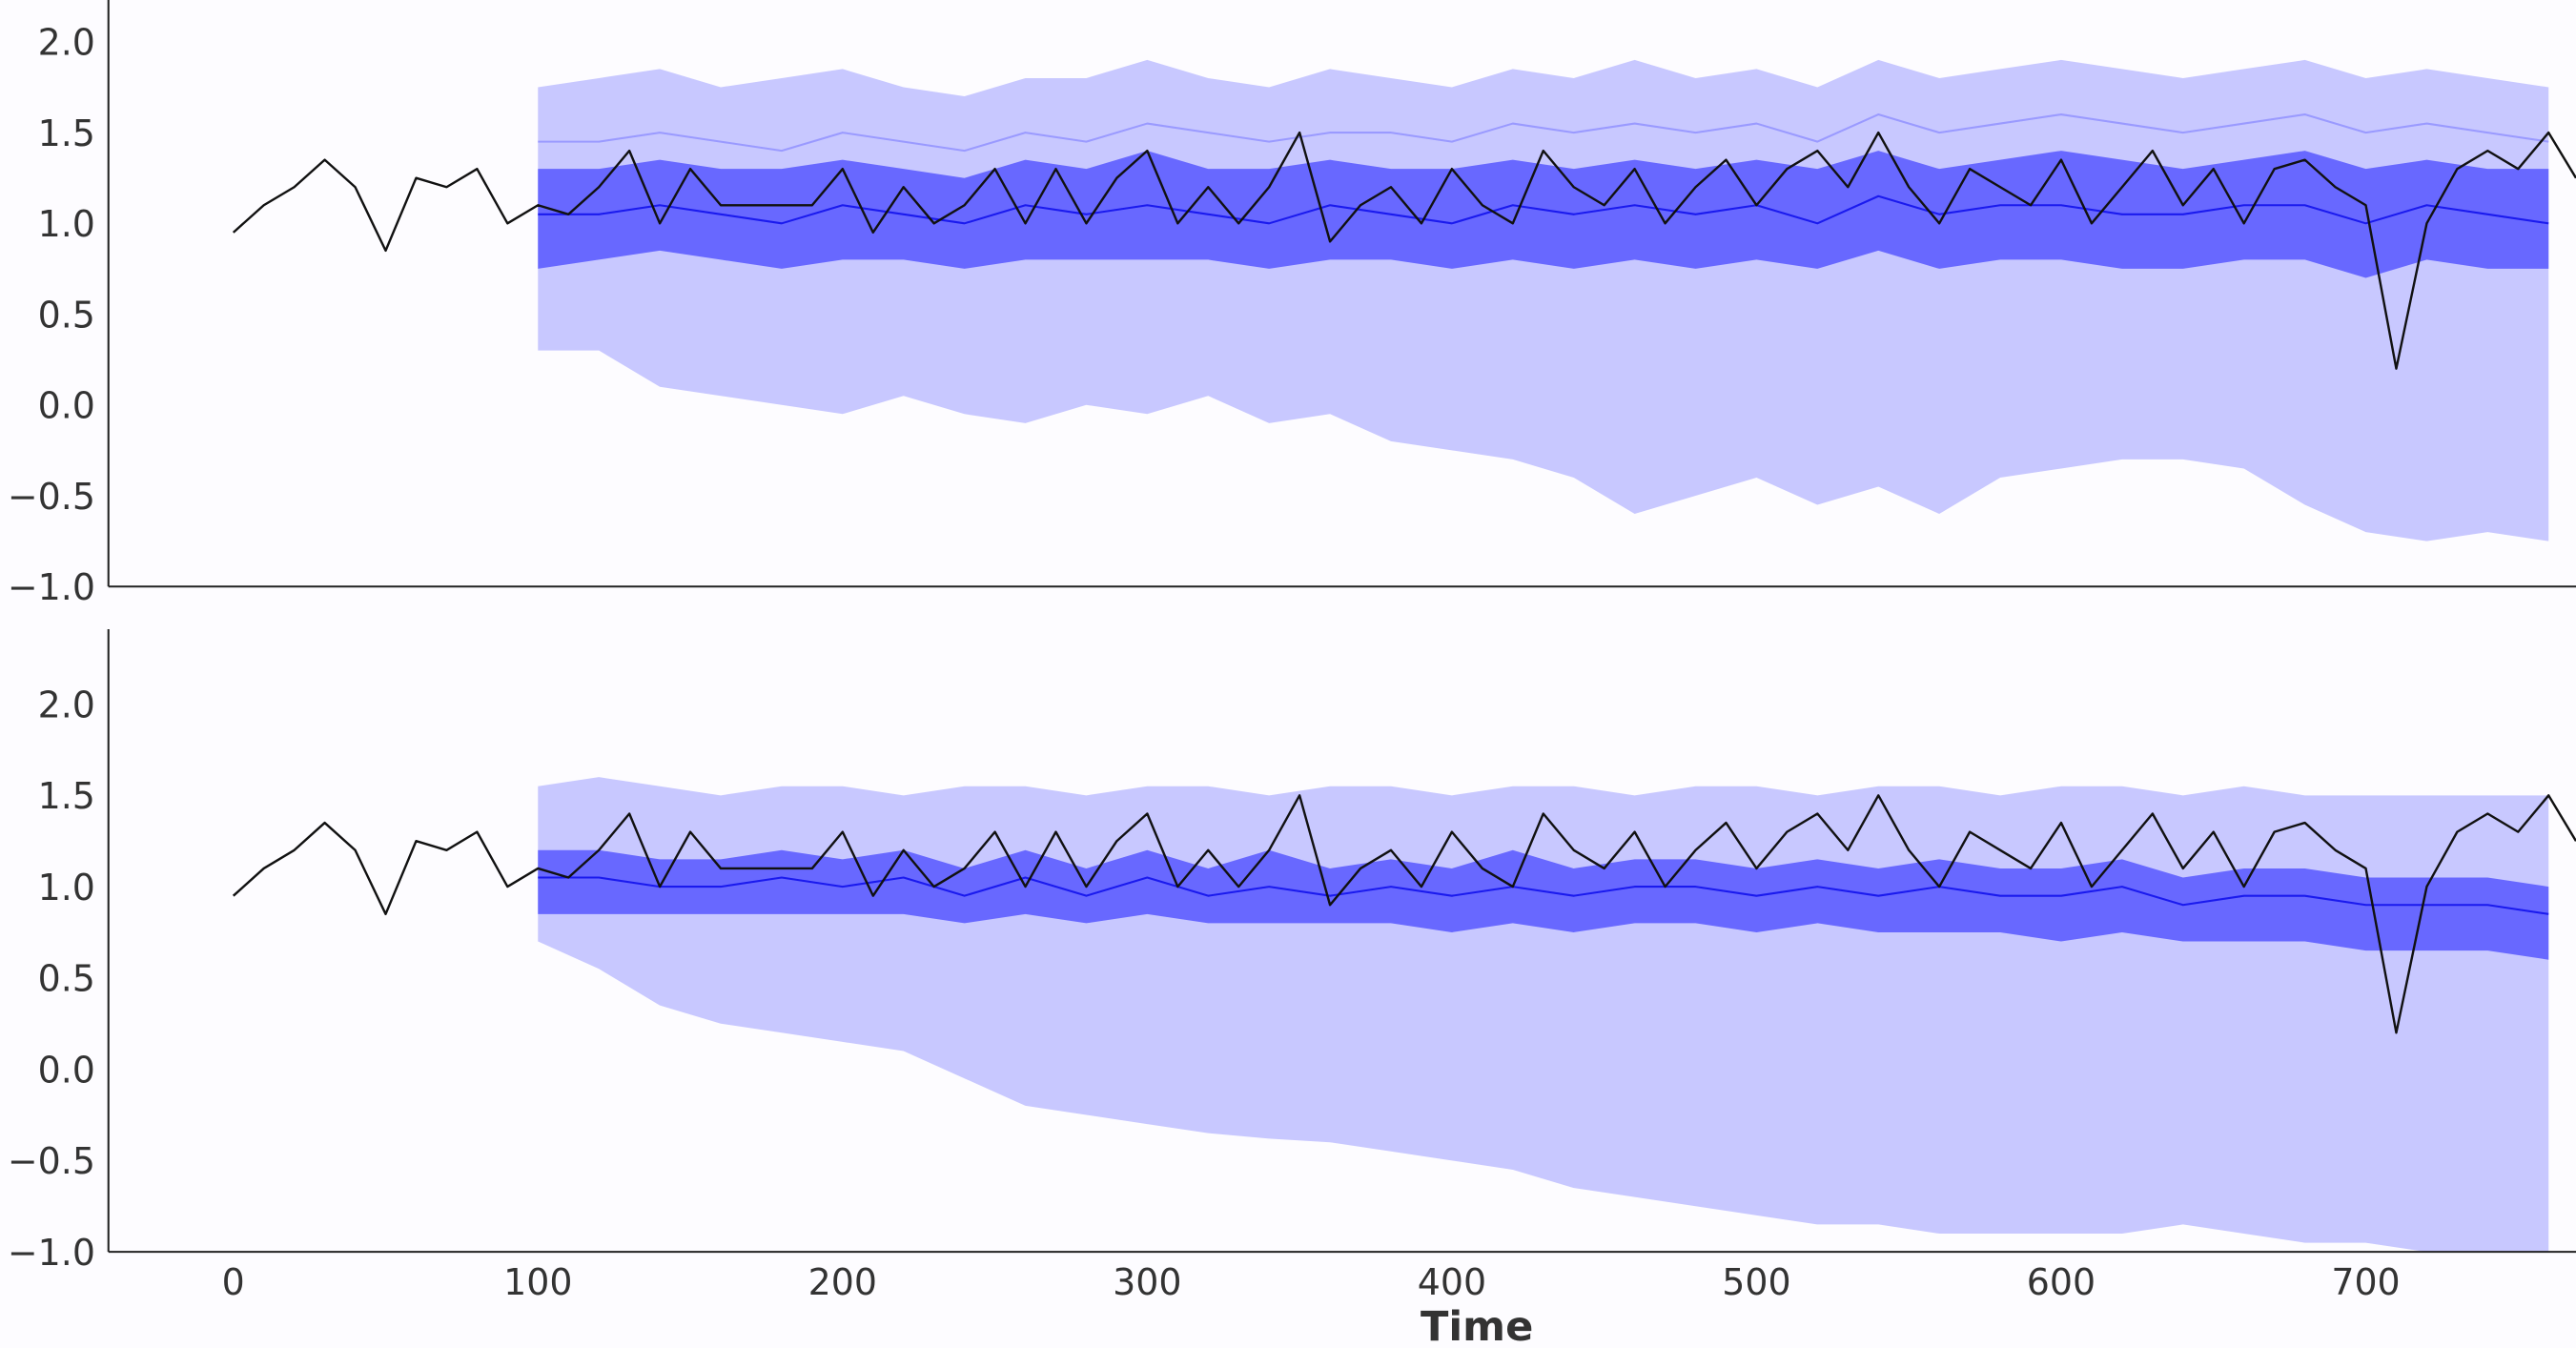 The height and width of the screenshot is (1348, 2576). What do you see at coordinates (233, 1282) in the screenshot?
I see `x-tick-label: 0` at bounding box center [233, 1282].